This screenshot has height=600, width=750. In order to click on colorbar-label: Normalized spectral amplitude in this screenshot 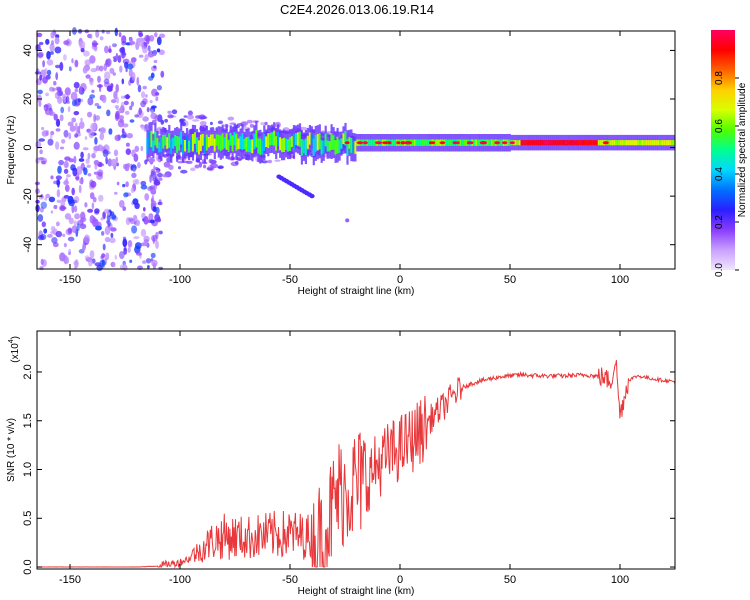, I will do `click(742, 149)`.